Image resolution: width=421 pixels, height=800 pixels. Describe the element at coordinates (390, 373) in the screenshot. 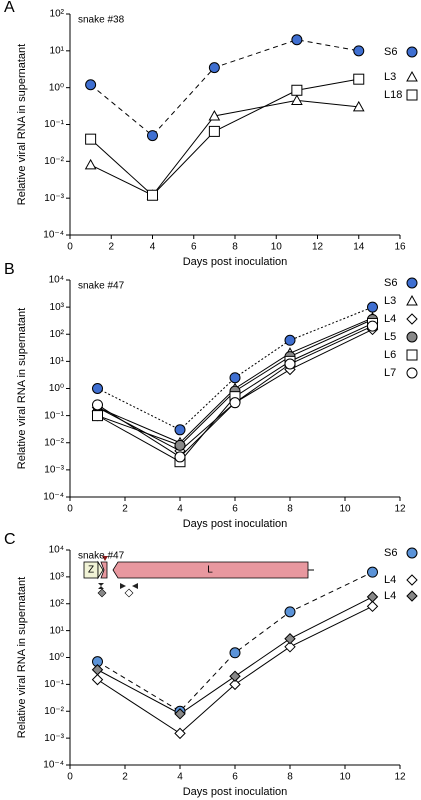

I see `legend-label: L7` at that location.